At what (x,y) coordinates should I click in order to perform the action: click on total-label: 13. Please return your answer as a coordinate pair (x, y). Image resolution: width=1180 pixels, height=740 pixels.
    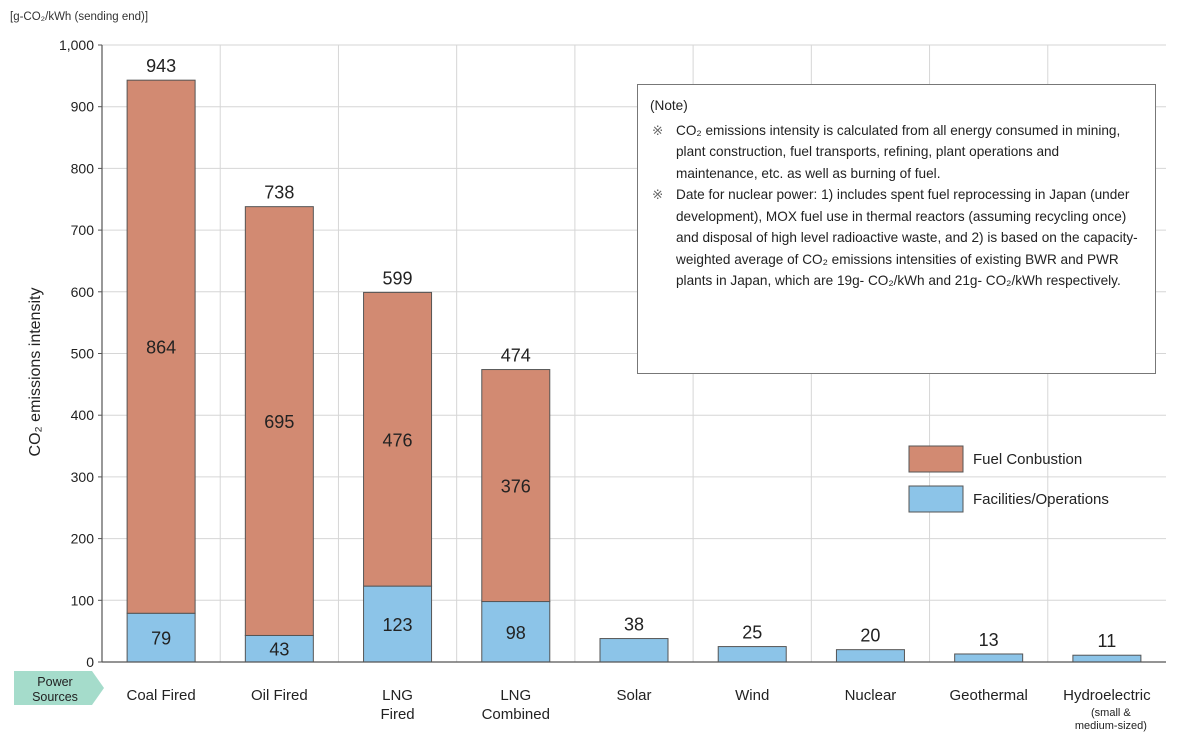
    Looking at the image, I should click on (989, 640).